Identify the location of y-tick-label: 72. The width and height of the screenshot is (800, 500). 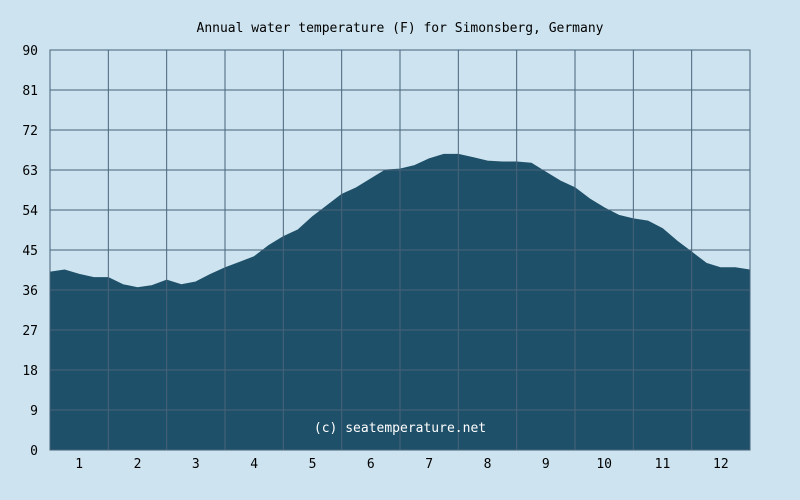
(30, 131).